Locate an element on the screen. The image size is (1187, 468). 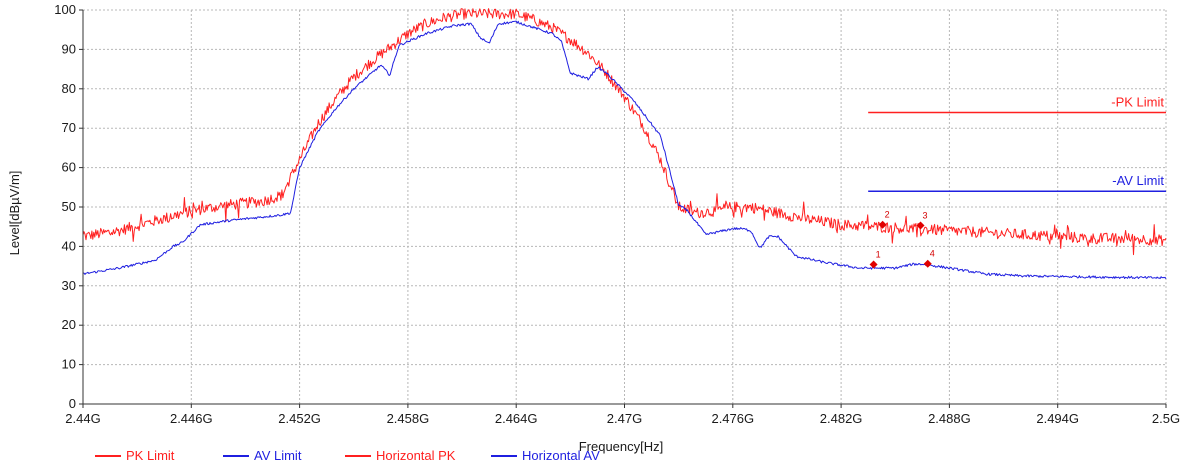
marker-label-1: 1 is located at coordinates (878, 255).